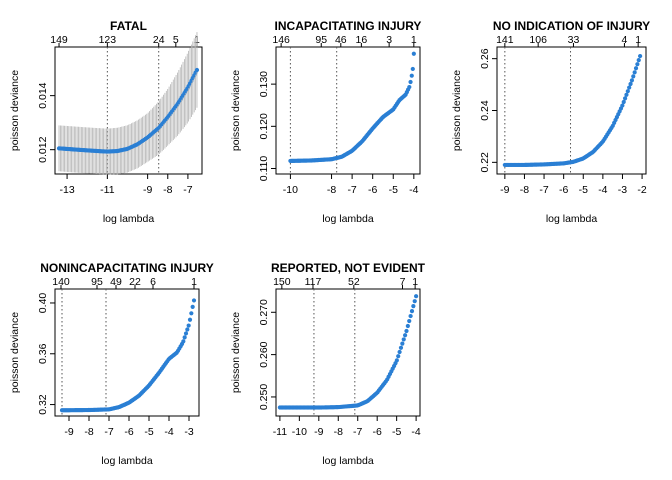 This screenshot has width=672, height=480. Describe the element at coordinates (127, 268) in the screenshot. I see `chart-title: NONINCAPACITATING INJURY` at that location.